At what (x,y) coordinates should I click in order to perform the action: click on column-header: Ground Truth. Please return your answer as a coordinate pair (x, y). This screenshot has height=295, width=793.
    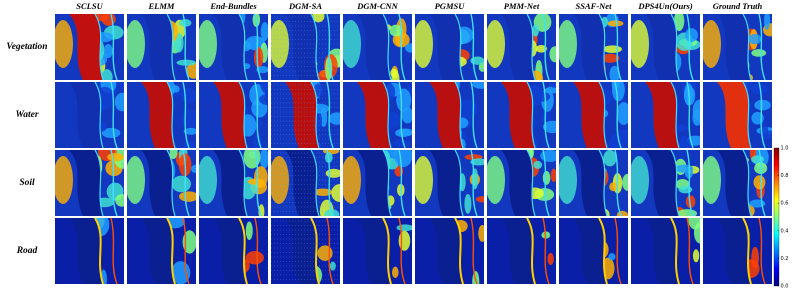
    Looking at the image, I should click on (738, 6).